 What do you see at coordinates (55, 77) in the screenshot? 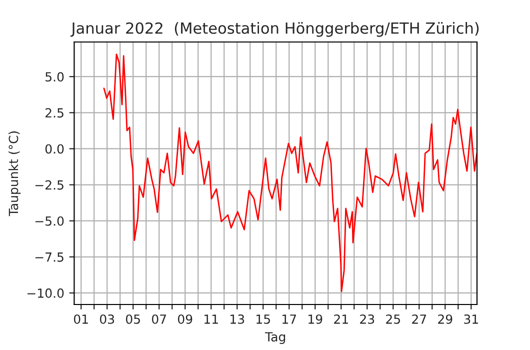
I see `y-tick-label: 5.0` at bounding box center [55, 77].